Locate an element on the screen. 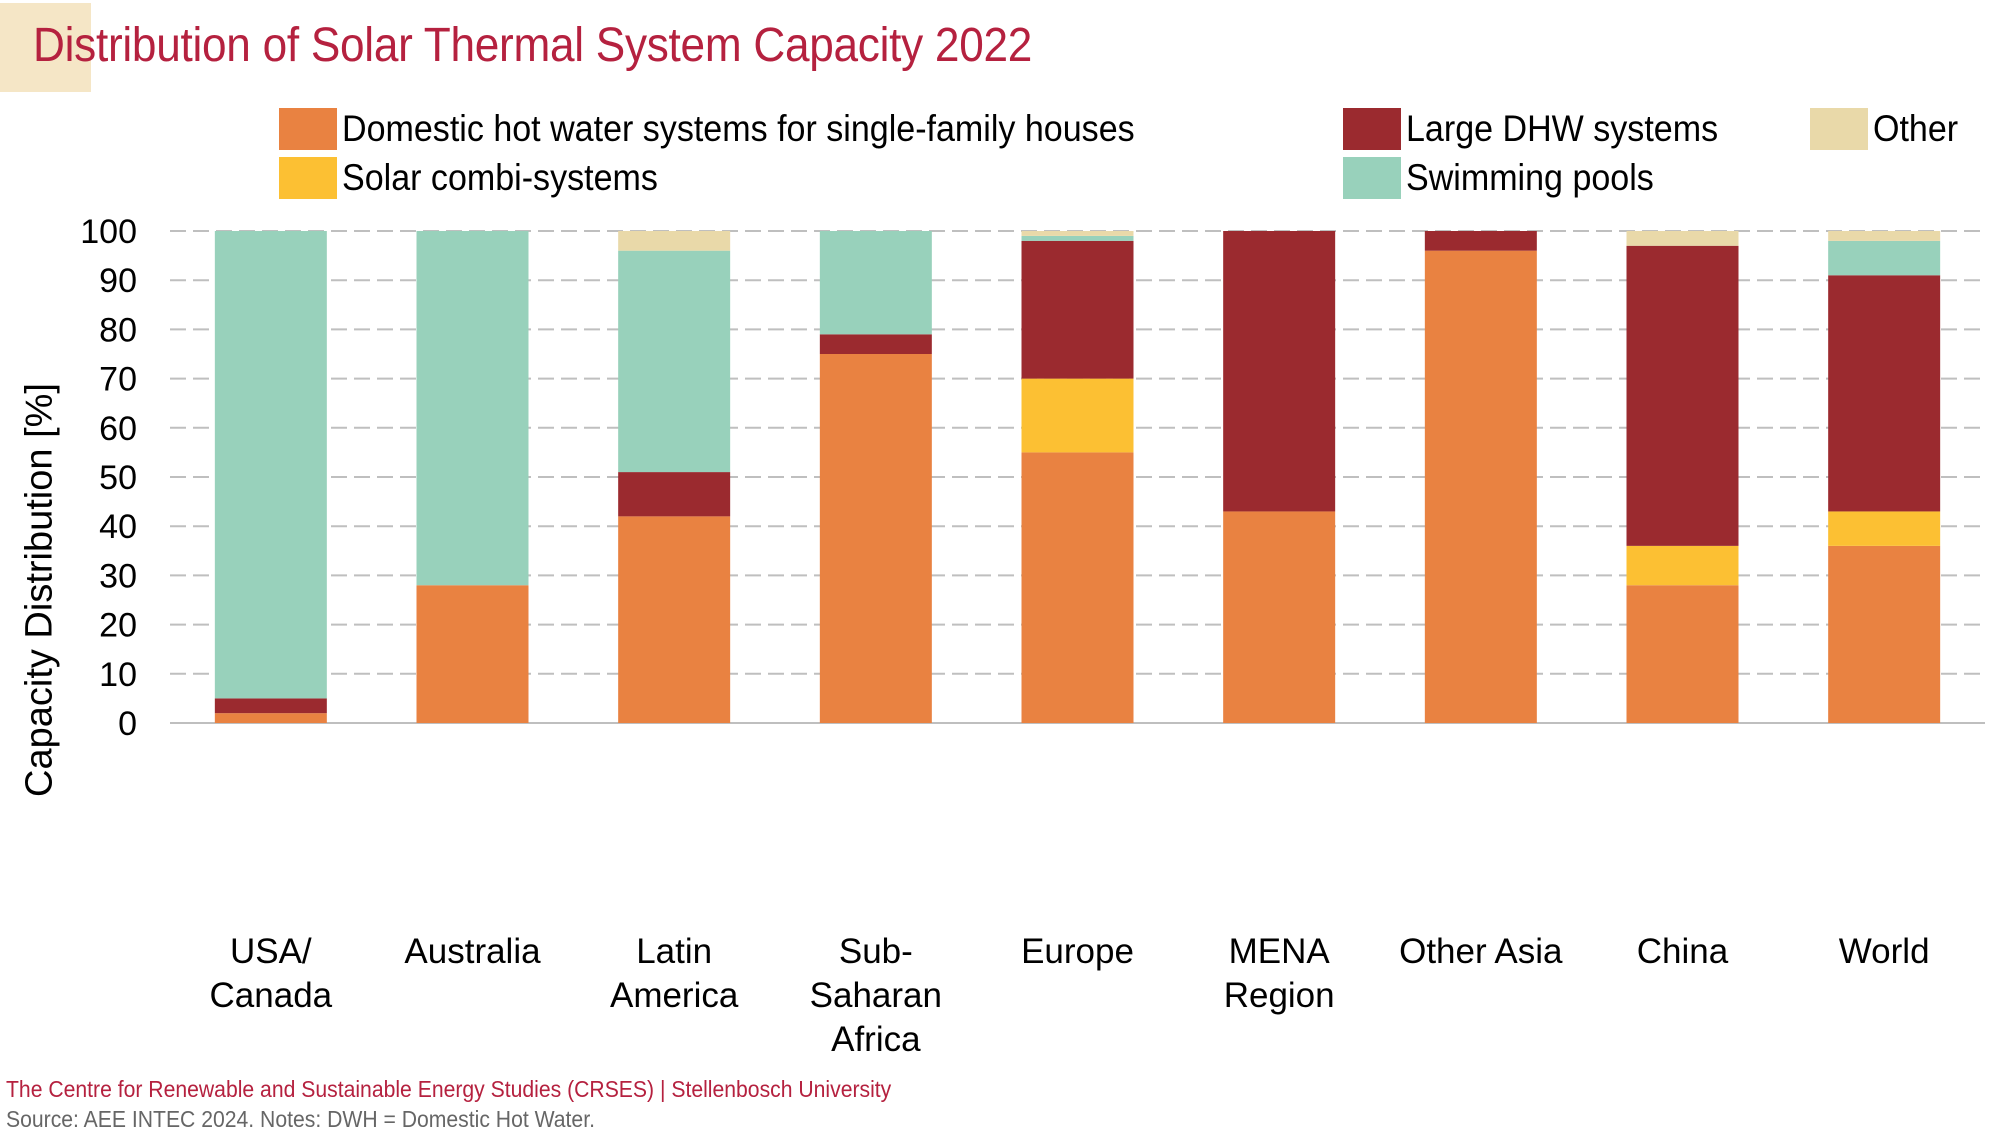 This screenshot has height=1136, width=1992. y-tick-label: 50 is located at coordinates (118, 478).